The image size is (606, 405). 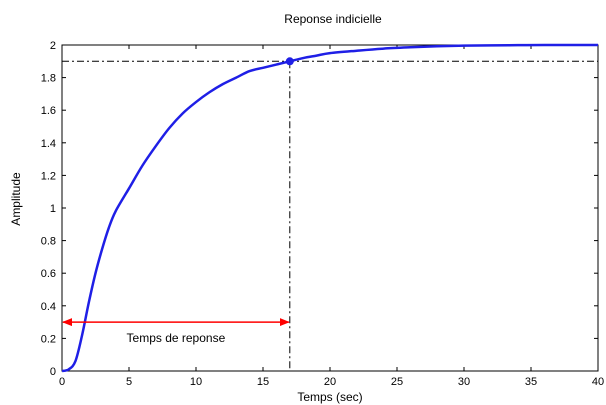 I want to click on x-tick-label: 10, so click(x=196, y=382).